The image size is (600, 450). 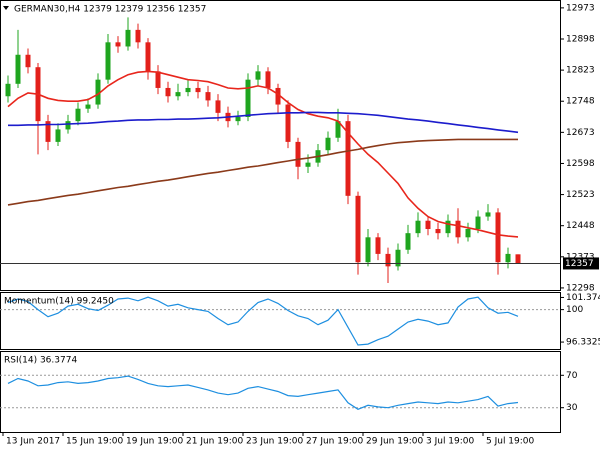 I want to click on y-tick-label: 12673, so click(x=580, y=133).